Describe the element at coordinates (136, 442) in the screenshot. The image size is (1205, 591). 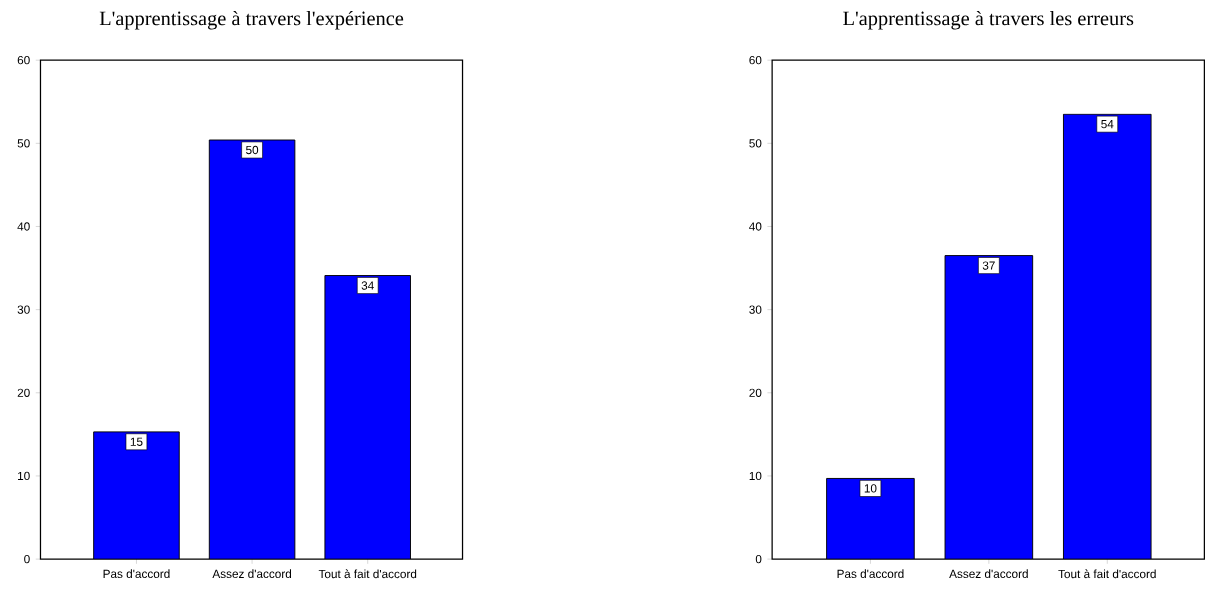
I see `data-label: 15` at that location.